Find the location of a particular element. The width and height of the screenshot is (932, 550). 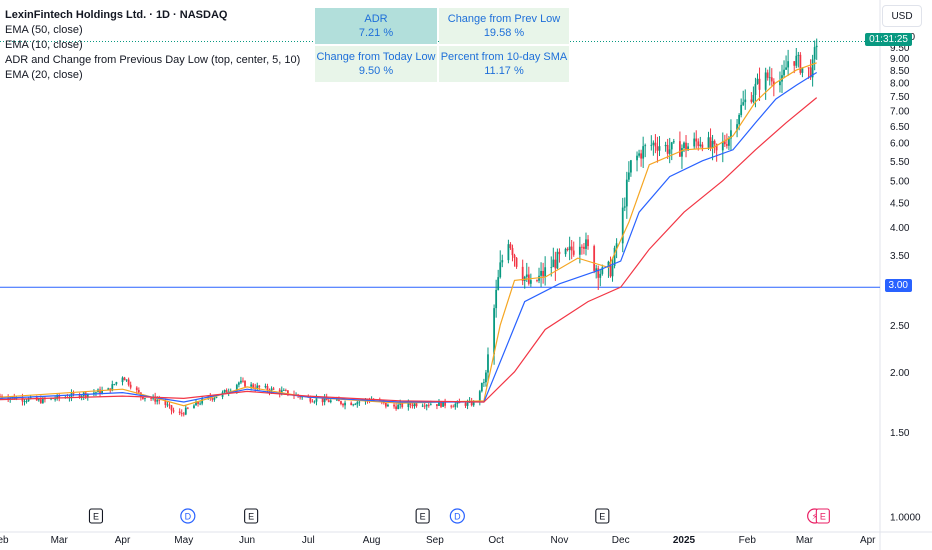

y-tick-label: 5.00 is located at coordinates (900, 182).